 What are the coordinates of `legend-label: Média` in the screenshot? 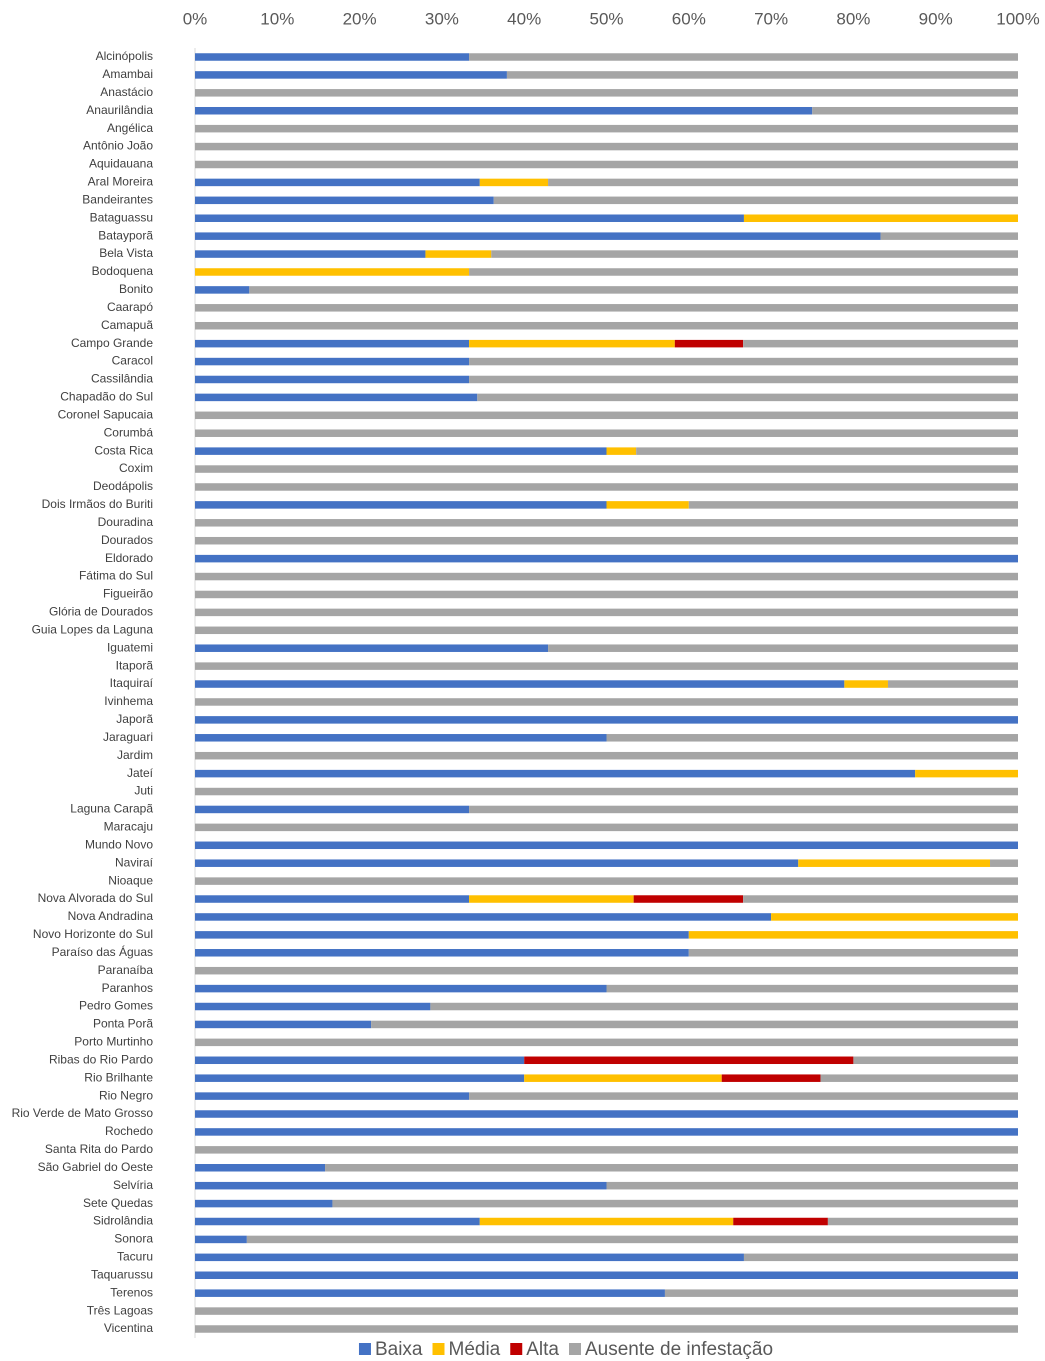 It's located at (475, 1349).